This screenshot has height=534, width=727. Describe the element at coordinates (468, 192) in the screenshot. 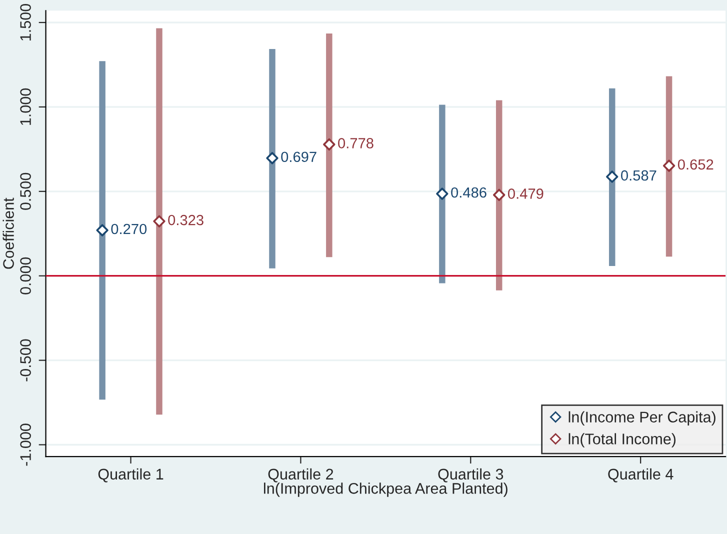

I see `data-label: 0.486` at that location.